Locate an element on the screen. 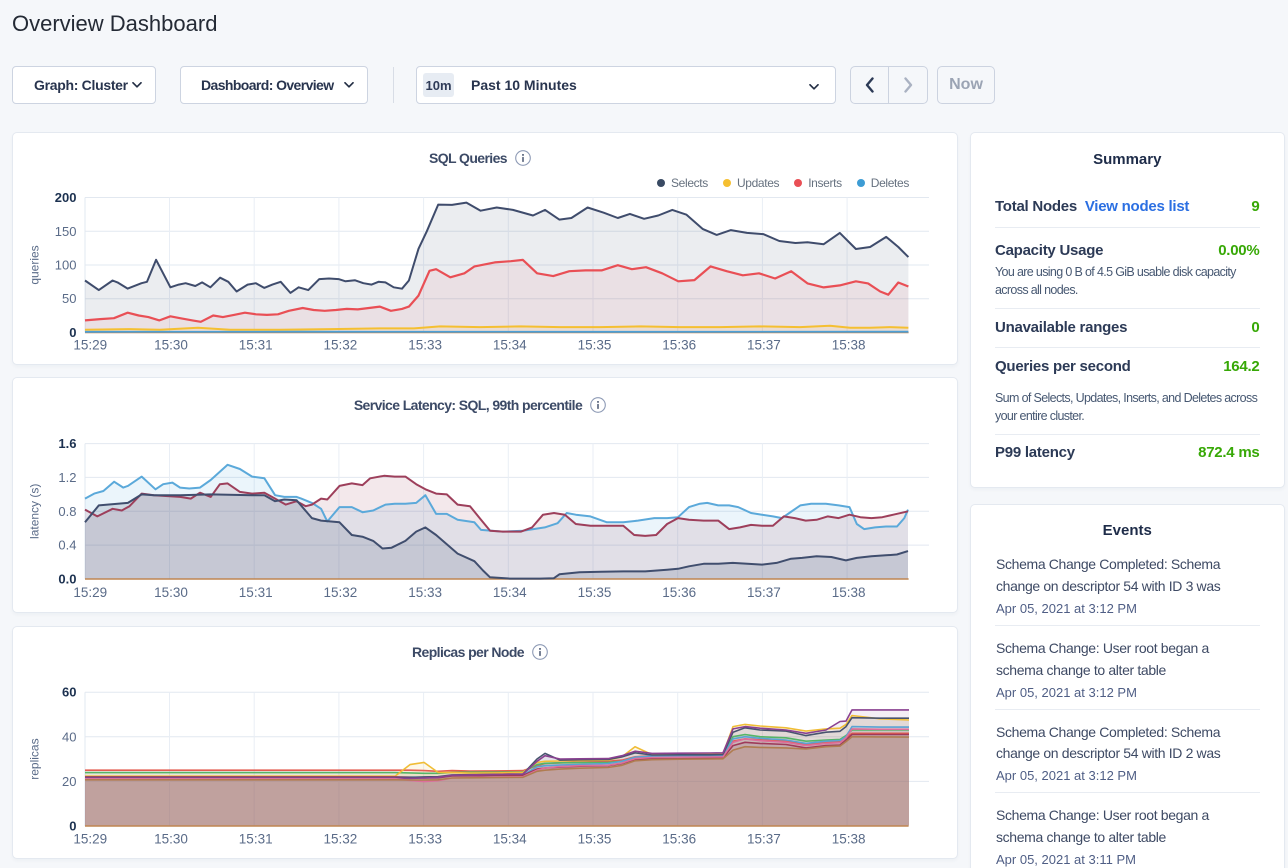 The height and width of the screenshot is (868, 1288). svg-text: 100 is located at coordinates (66, 264).